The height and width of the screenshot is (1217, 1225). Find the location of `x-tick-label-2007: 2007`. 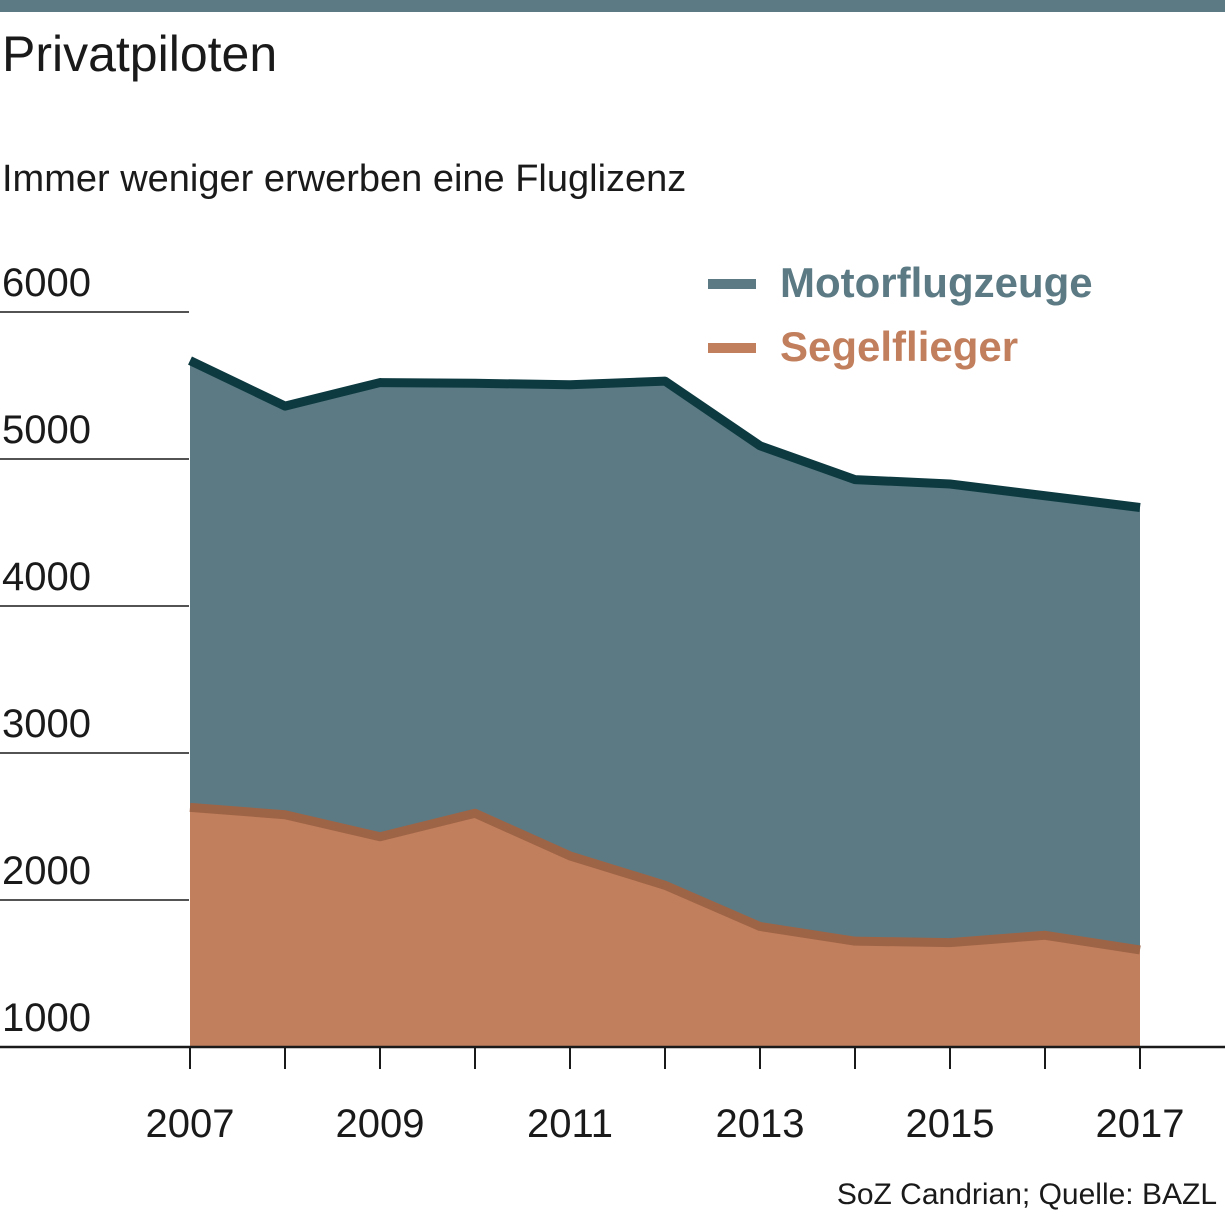

x-tick-label-2007: 2007 is located at coordinates (190, 1124).